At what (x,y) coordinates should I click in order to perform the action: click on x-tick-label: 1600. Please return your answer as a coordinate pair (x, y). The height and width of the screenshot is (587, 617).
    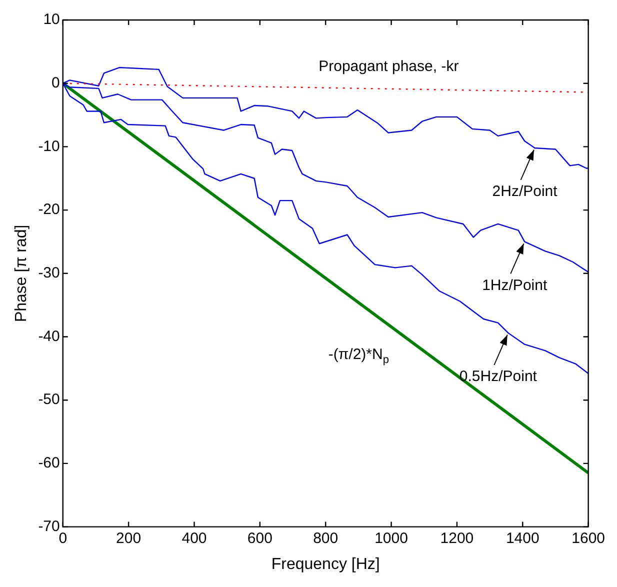
    Looking at the image, I should click on (589, 538).